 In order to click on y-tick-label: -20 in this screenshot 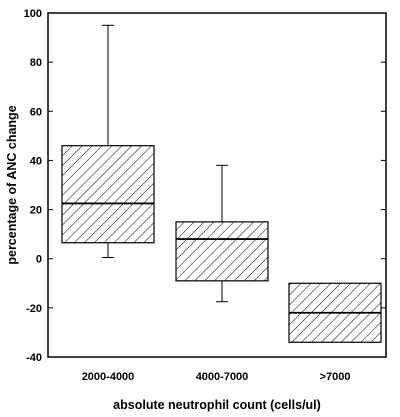, I will do `click(34, 309)`.